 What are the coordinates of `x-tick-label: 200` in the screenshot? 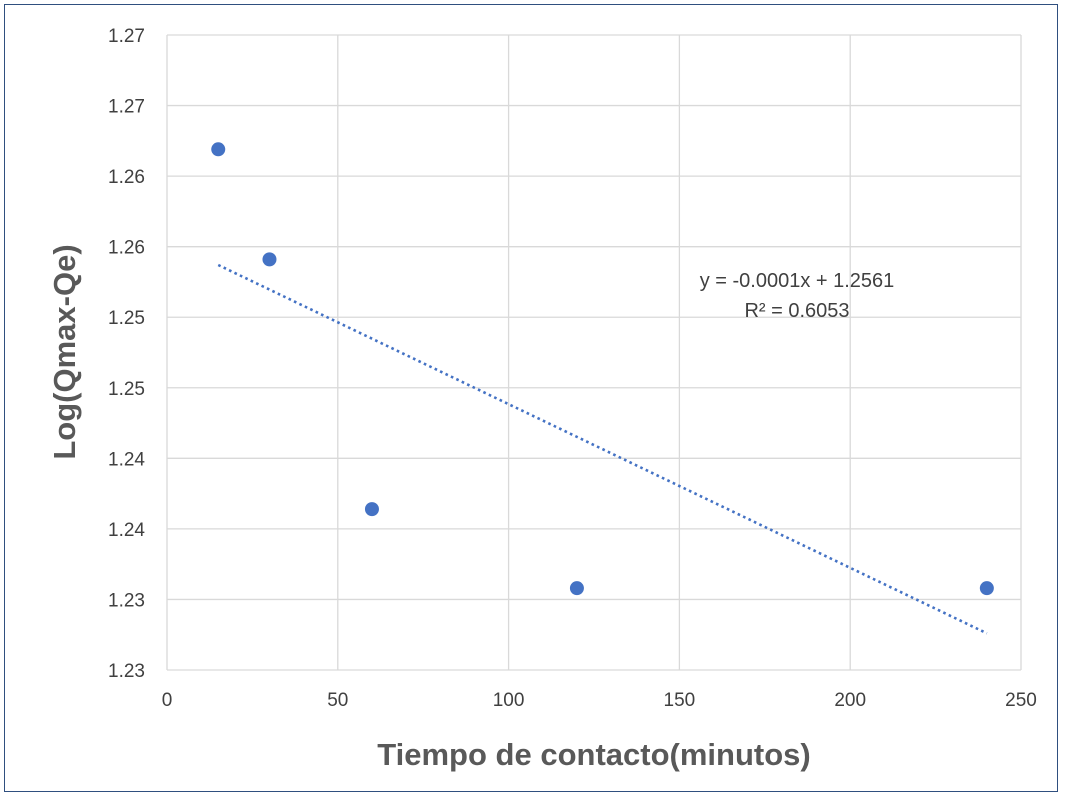 It's located at (850, 700).